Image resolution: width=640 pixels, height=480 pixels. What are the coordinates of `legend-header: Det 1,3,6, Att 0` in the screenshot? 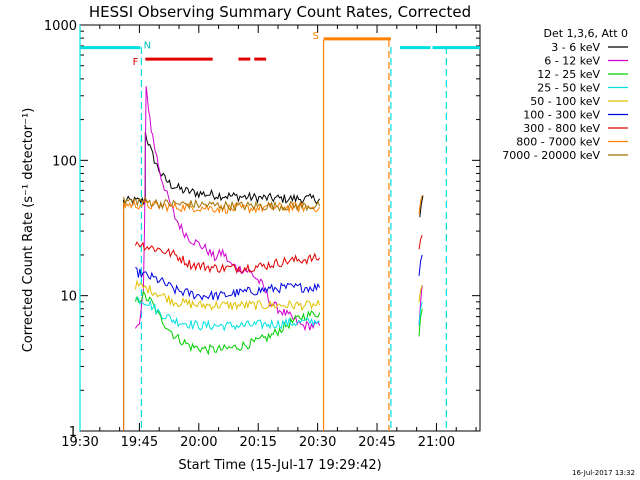 It's located at (586, 33).